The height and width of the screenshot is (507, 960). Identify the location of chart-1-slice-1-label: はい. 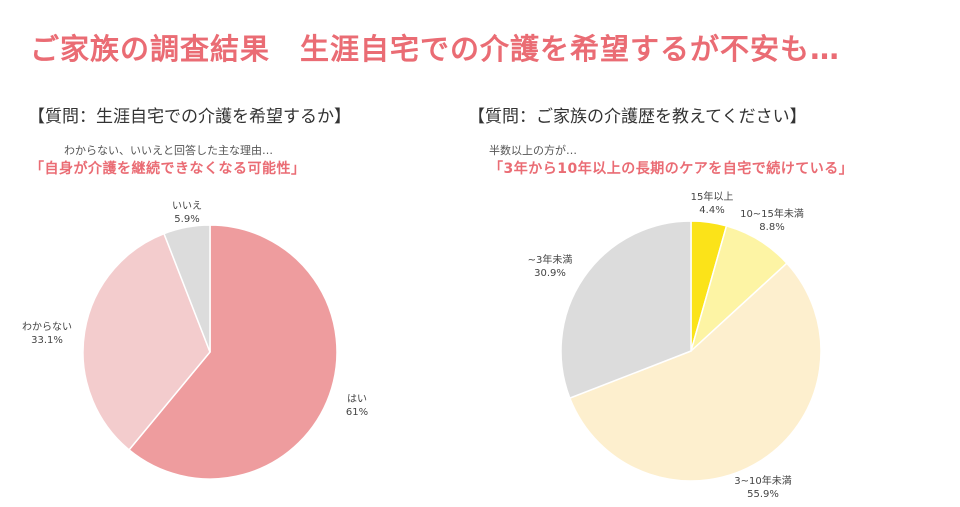
(357, 399).